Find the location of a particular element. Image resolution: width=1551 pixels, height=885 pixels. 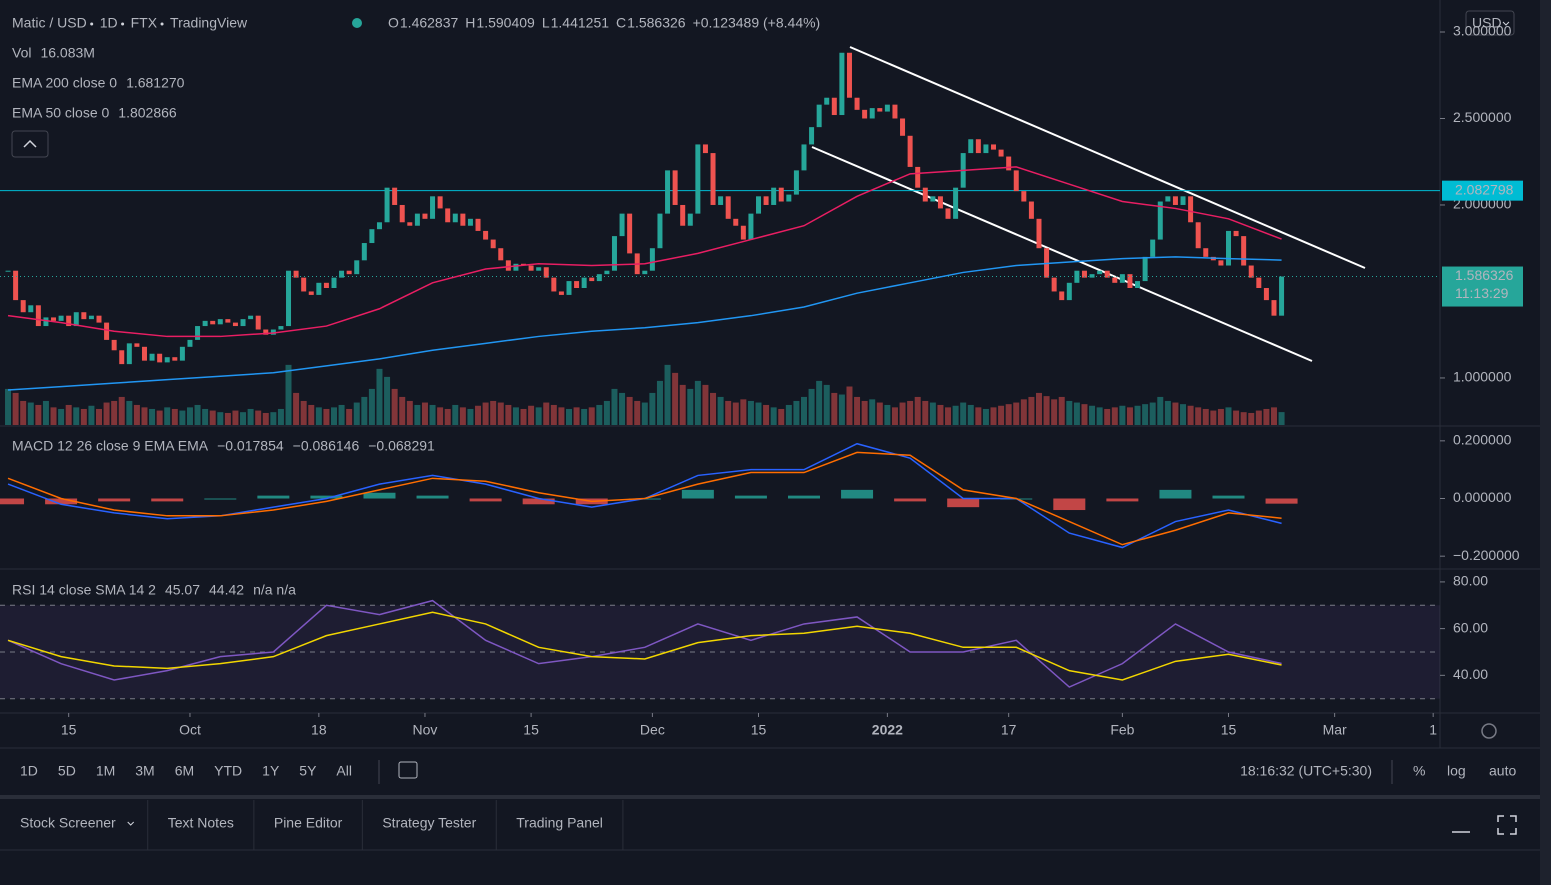

macd-value: −0.086146 is located at coordinates (326, 446).